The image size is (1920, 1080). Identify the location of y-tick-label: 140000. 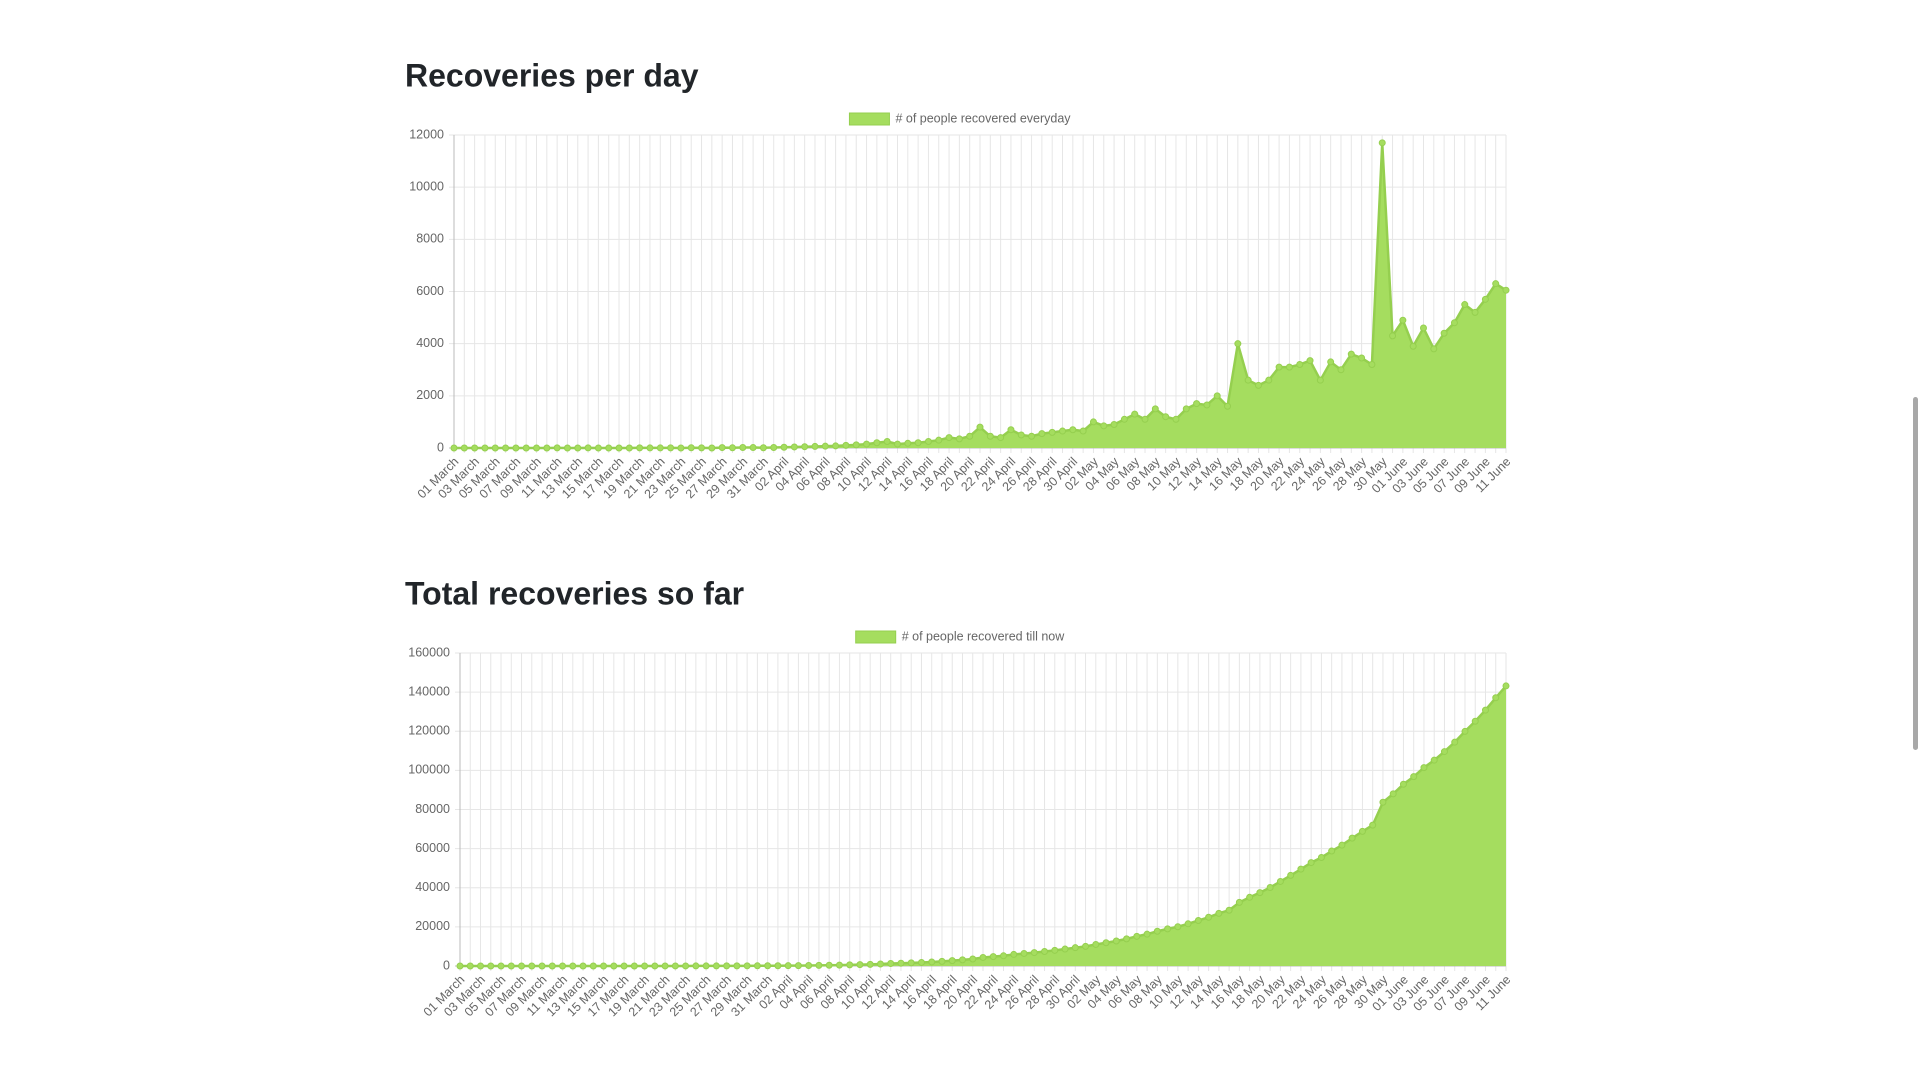
(429, 691).